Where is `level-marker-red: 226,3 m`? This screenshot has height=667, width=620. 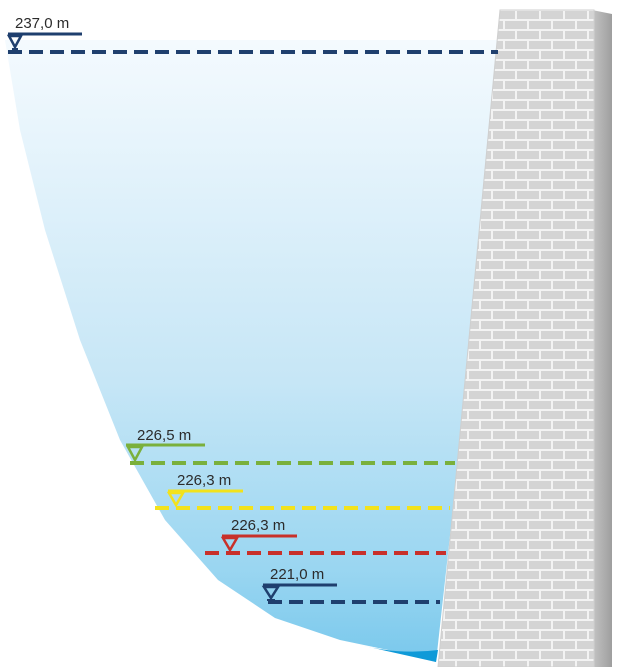
level-marker-red: 226,3 m is located at coordinates (325, 536).